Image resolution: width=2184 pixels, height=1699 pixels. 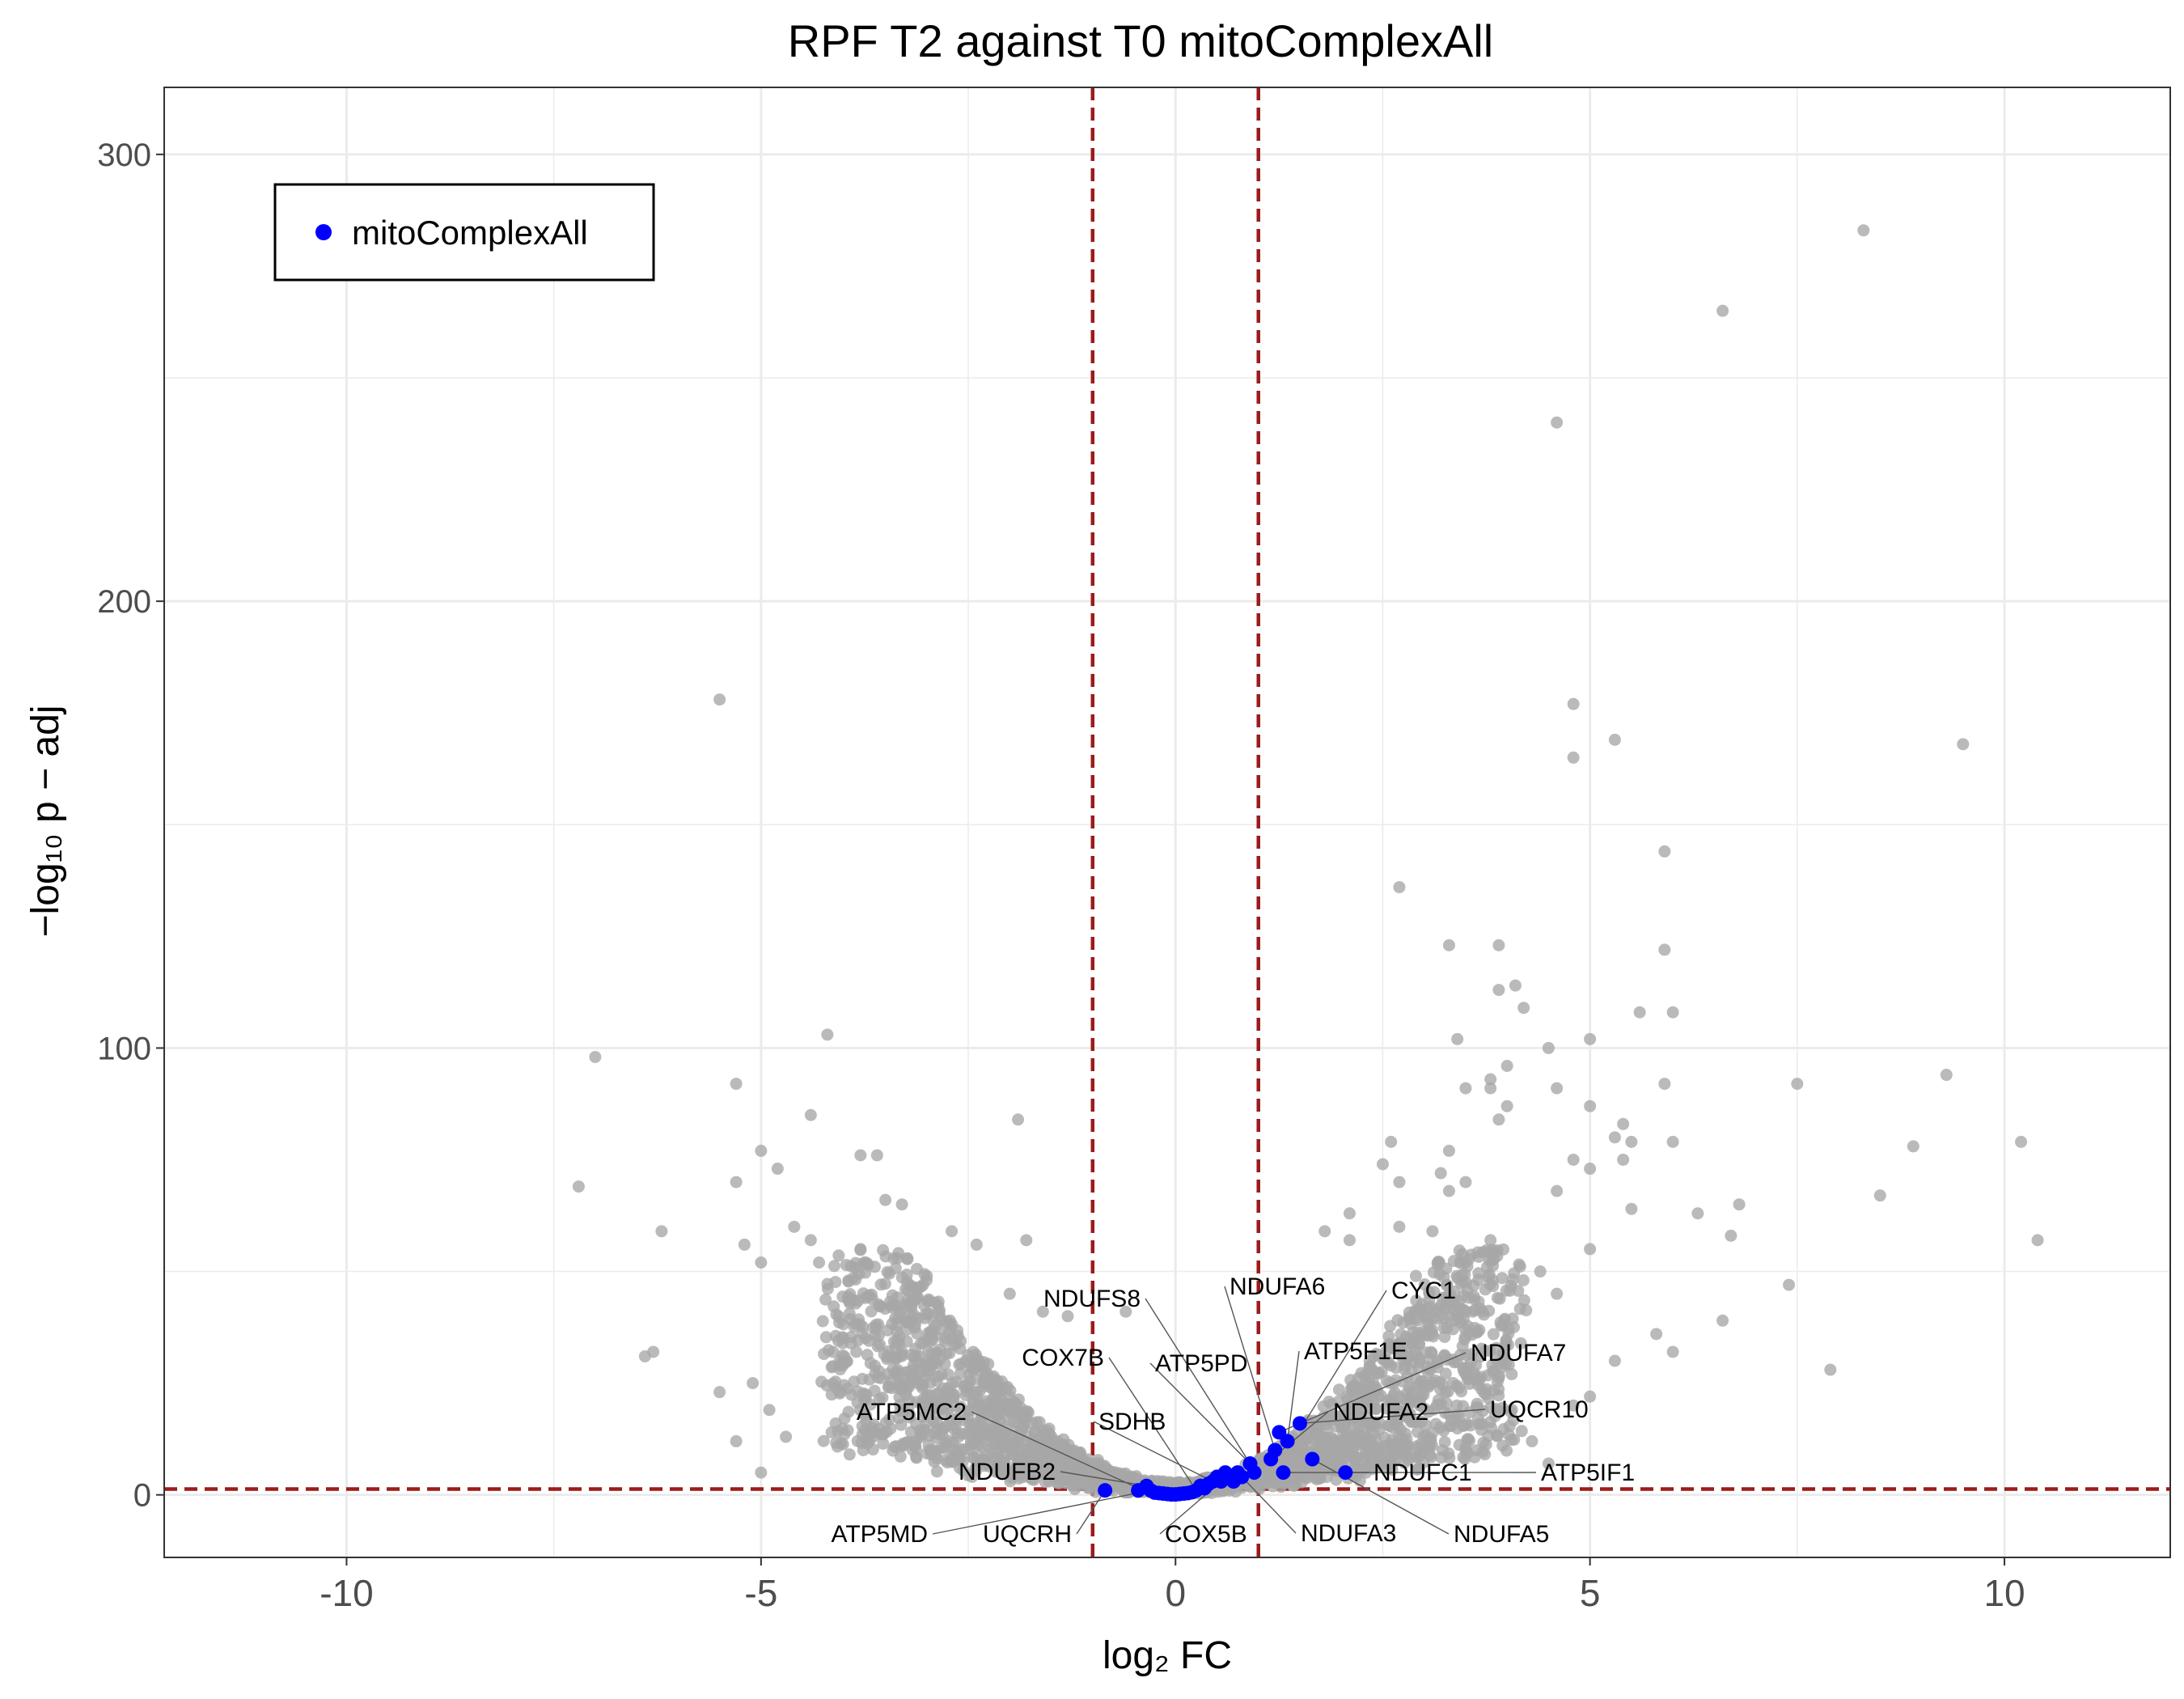 I want to click on gene-label: NDUFA3, so click(x=1348, y=1533).